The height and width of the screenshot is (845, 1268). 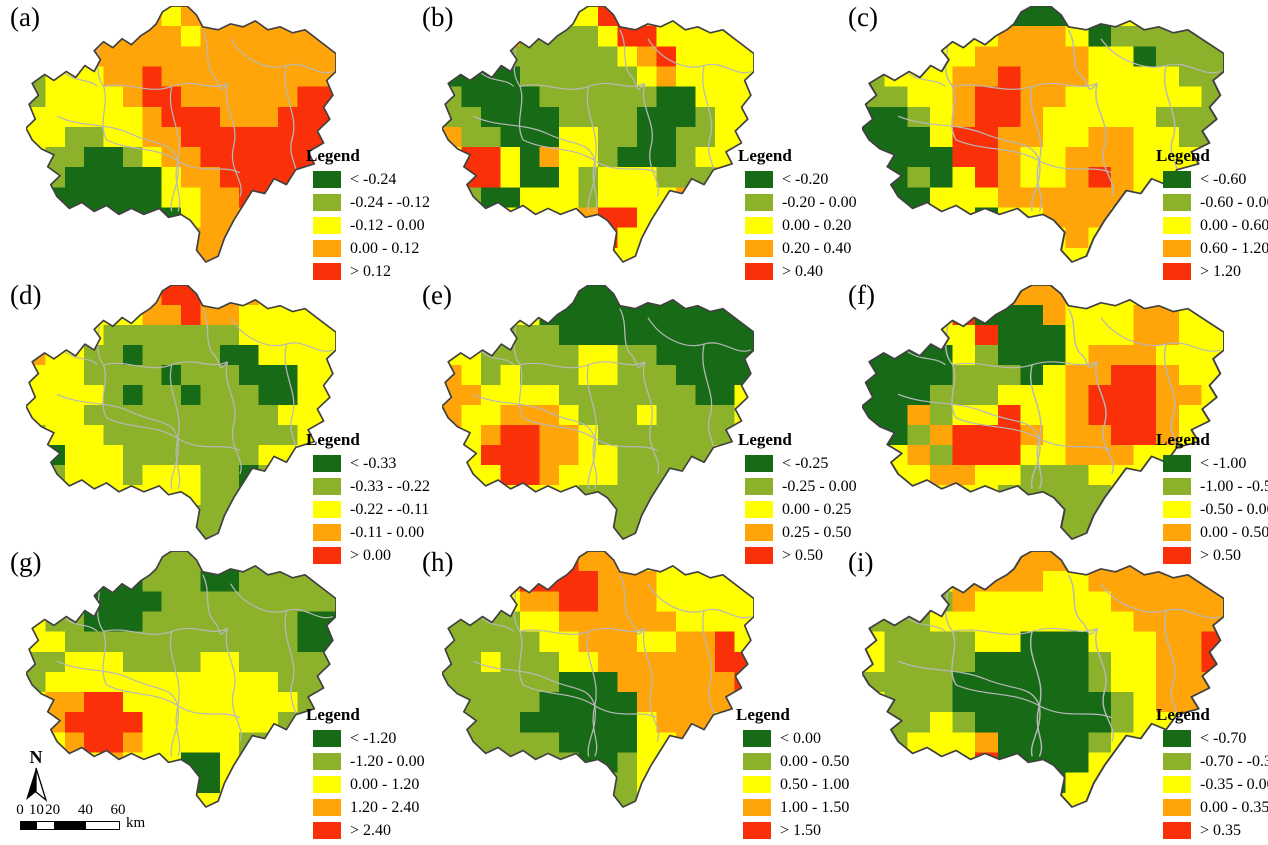 I want to click on legend-range-label: 1.00 - 1.50, so click(x=815, y=807).